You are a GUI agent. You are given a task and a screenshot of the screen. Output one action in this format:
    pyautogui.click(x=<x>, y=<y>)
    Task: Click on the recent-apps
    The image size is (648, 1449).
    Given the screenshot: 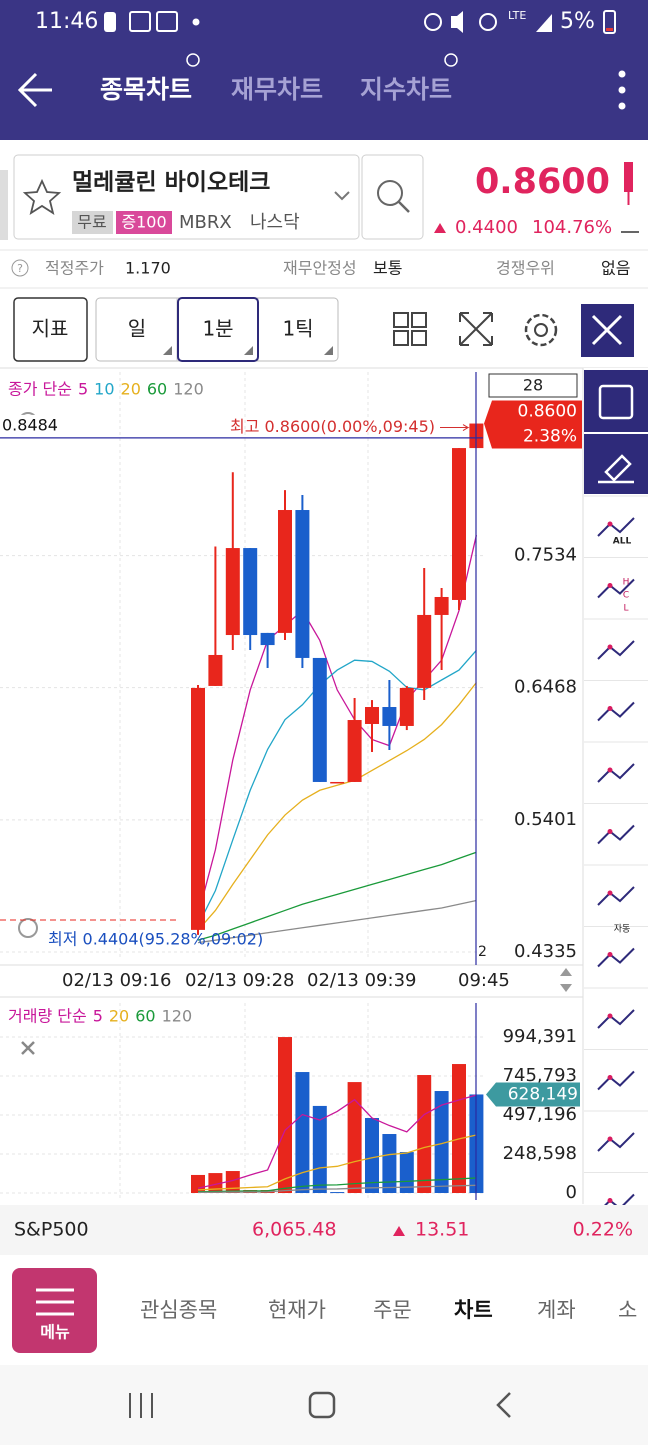 What is the action you would take?
    pyautogui.click(x=141, y=1405)
    